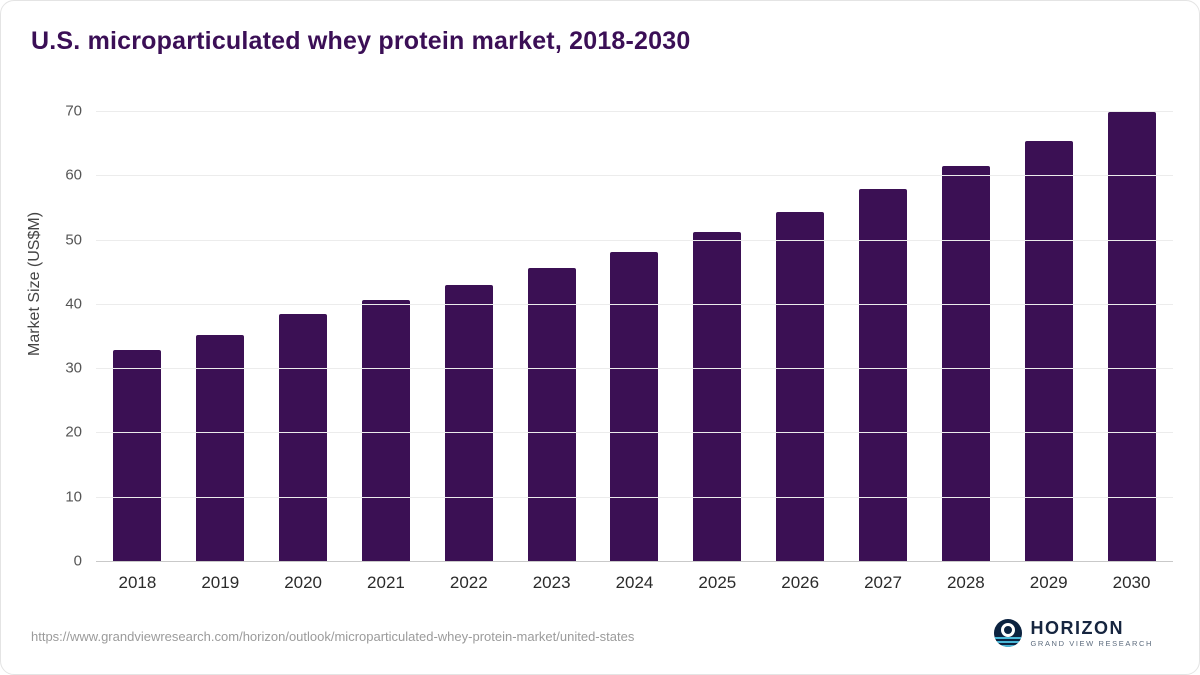 The image size is (1200, 675). I want to click on logo-text-block: HORIZON GRAND VIEW RESEARCH, so click(1092, 633).